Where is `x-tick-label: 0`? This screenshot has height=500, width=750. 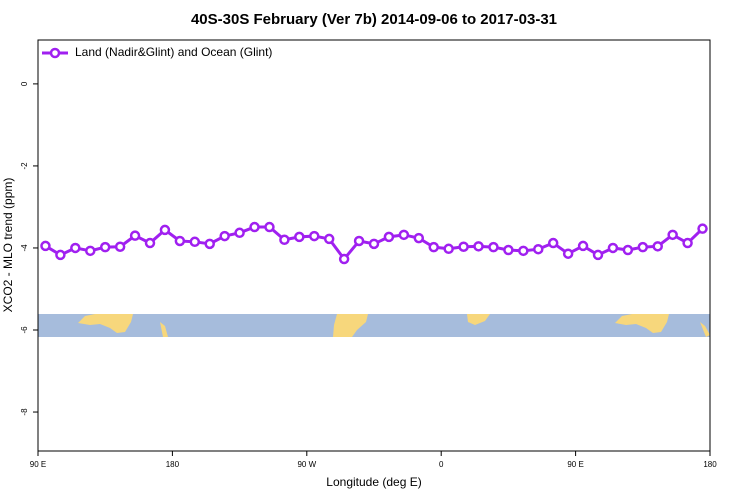 x-tick-label: 0 is located at coordinates (441, 464).